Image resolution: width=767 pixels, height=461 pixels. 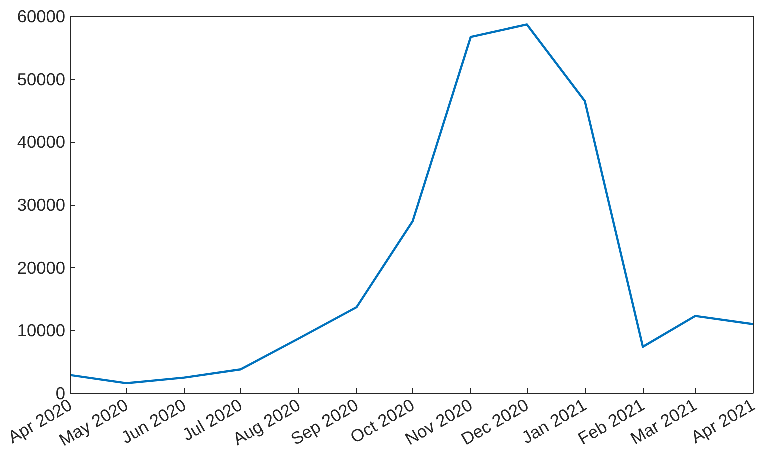 I want to click on y-tick-label: 40000, so click(x=41, y=142).